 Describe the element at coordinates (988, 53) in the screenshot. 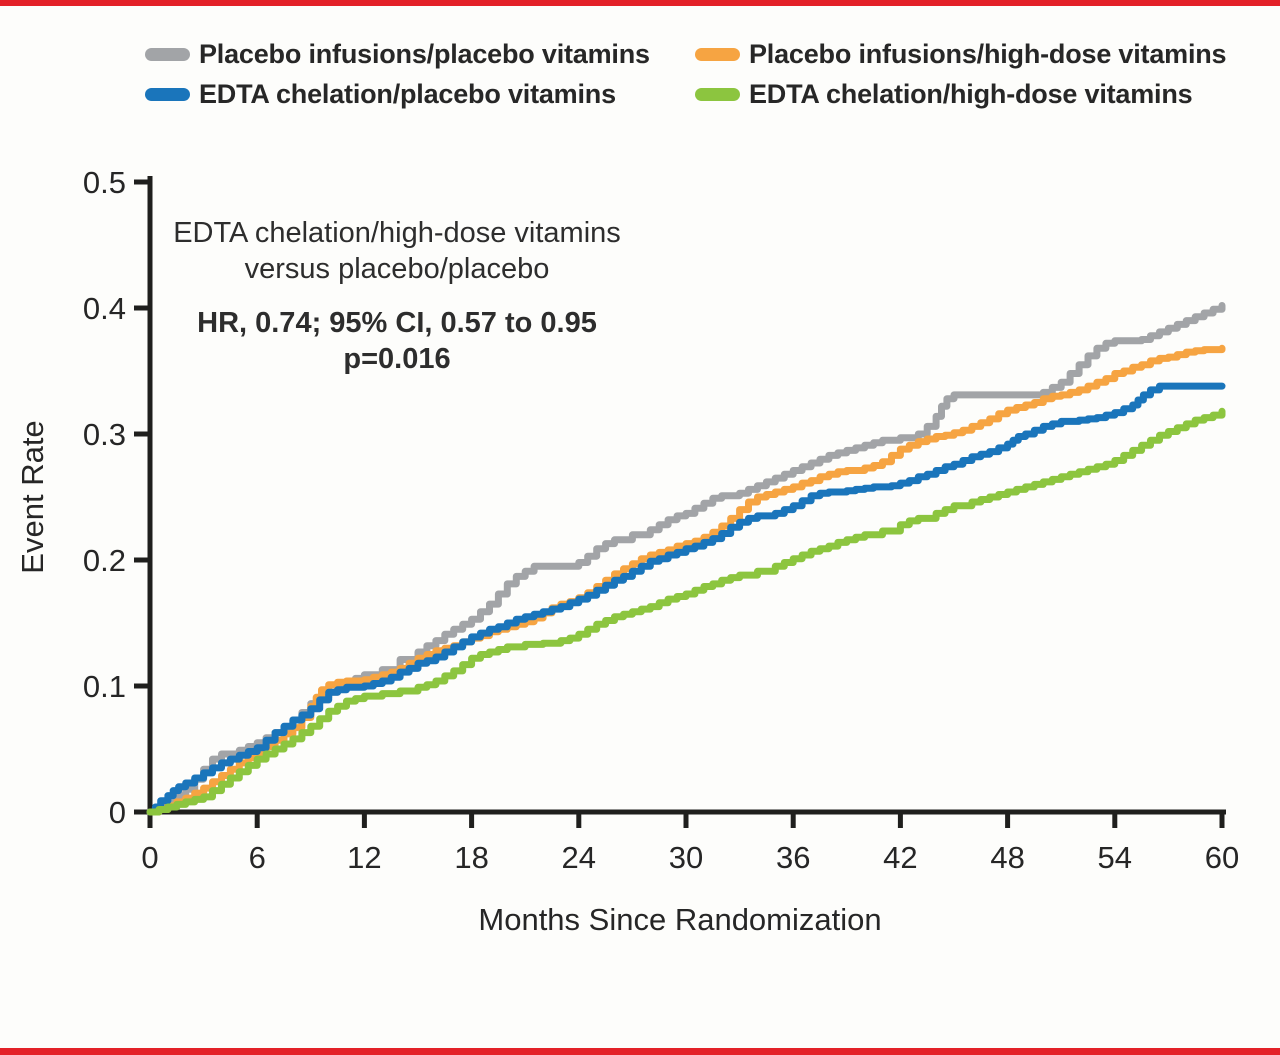

I see `legend-label: Placebo infusions/high-dose vitamins` at that location.